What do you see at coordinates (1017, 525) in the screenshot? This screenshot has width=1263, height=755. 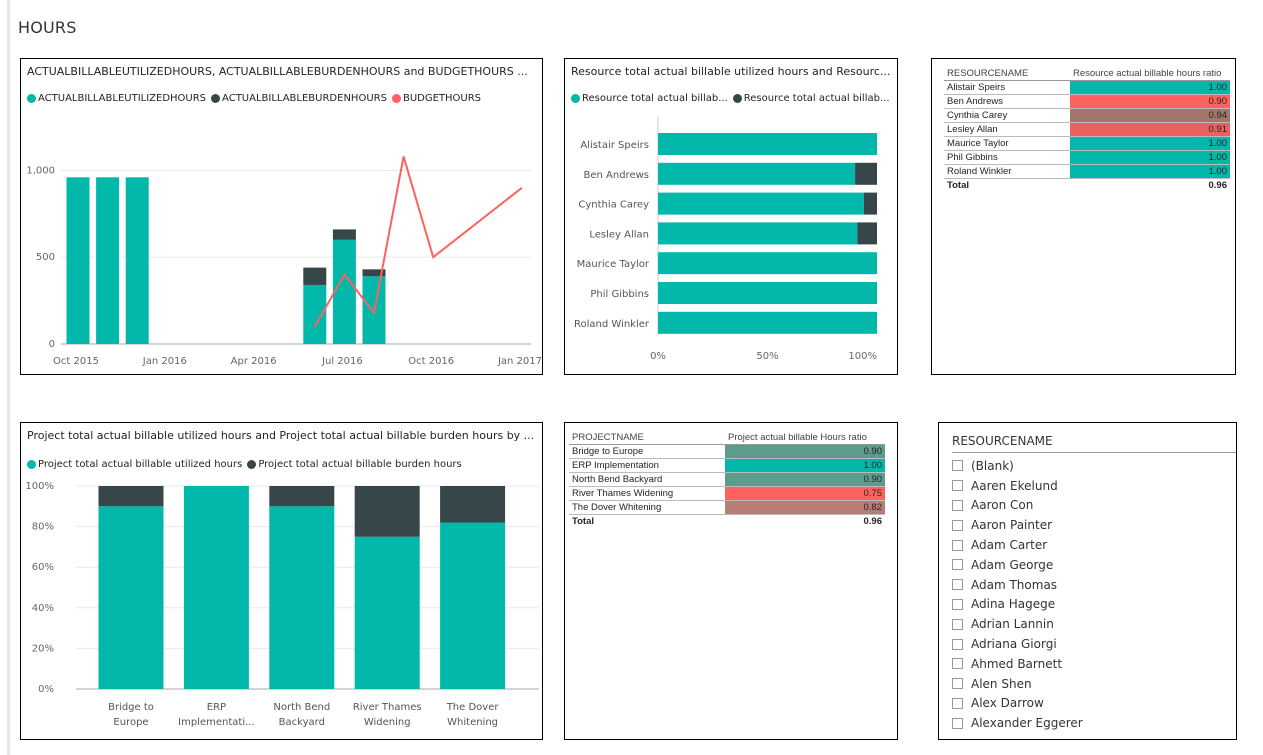 I see `slicer-item: Aaron Painter` at bounding box center [1017, 525].